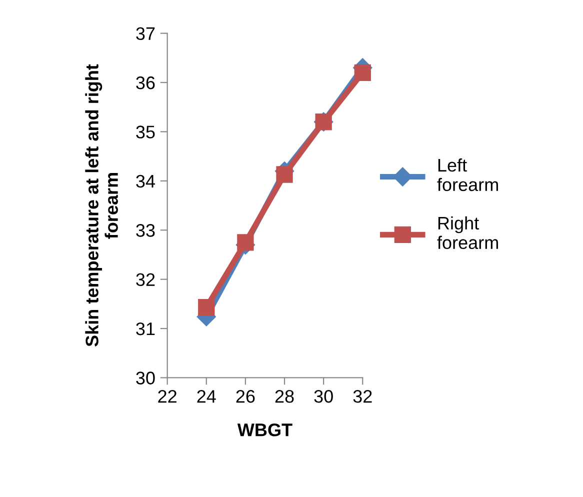 This screenshot has height=497, width=583. What do you see at coordinates (145, 329) in the screenshot?
I see `y-tick-label: 31` at bounding box center [145, 329].